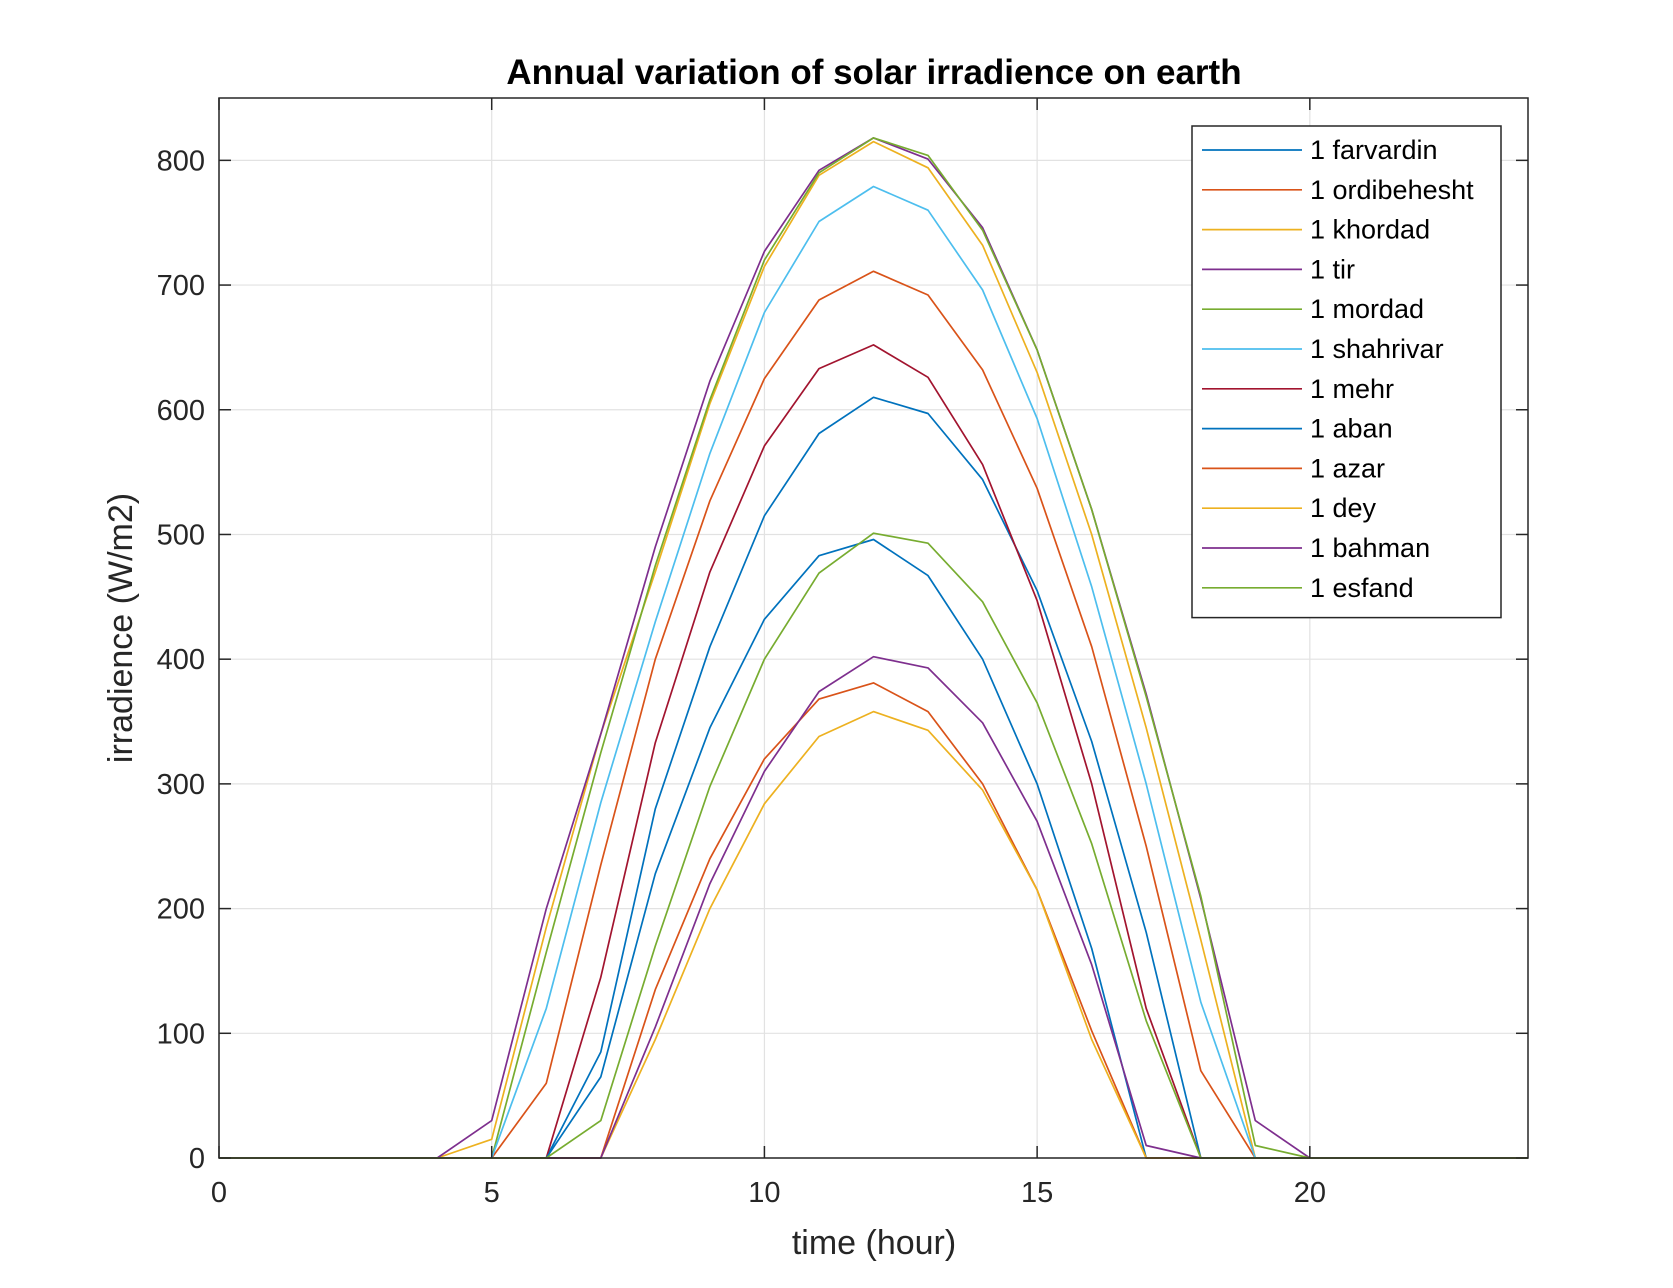 Image resolution: width=1673 pixels, height=1288 pixels. I want to click on y-tick-label: 800, so click(181, 161).